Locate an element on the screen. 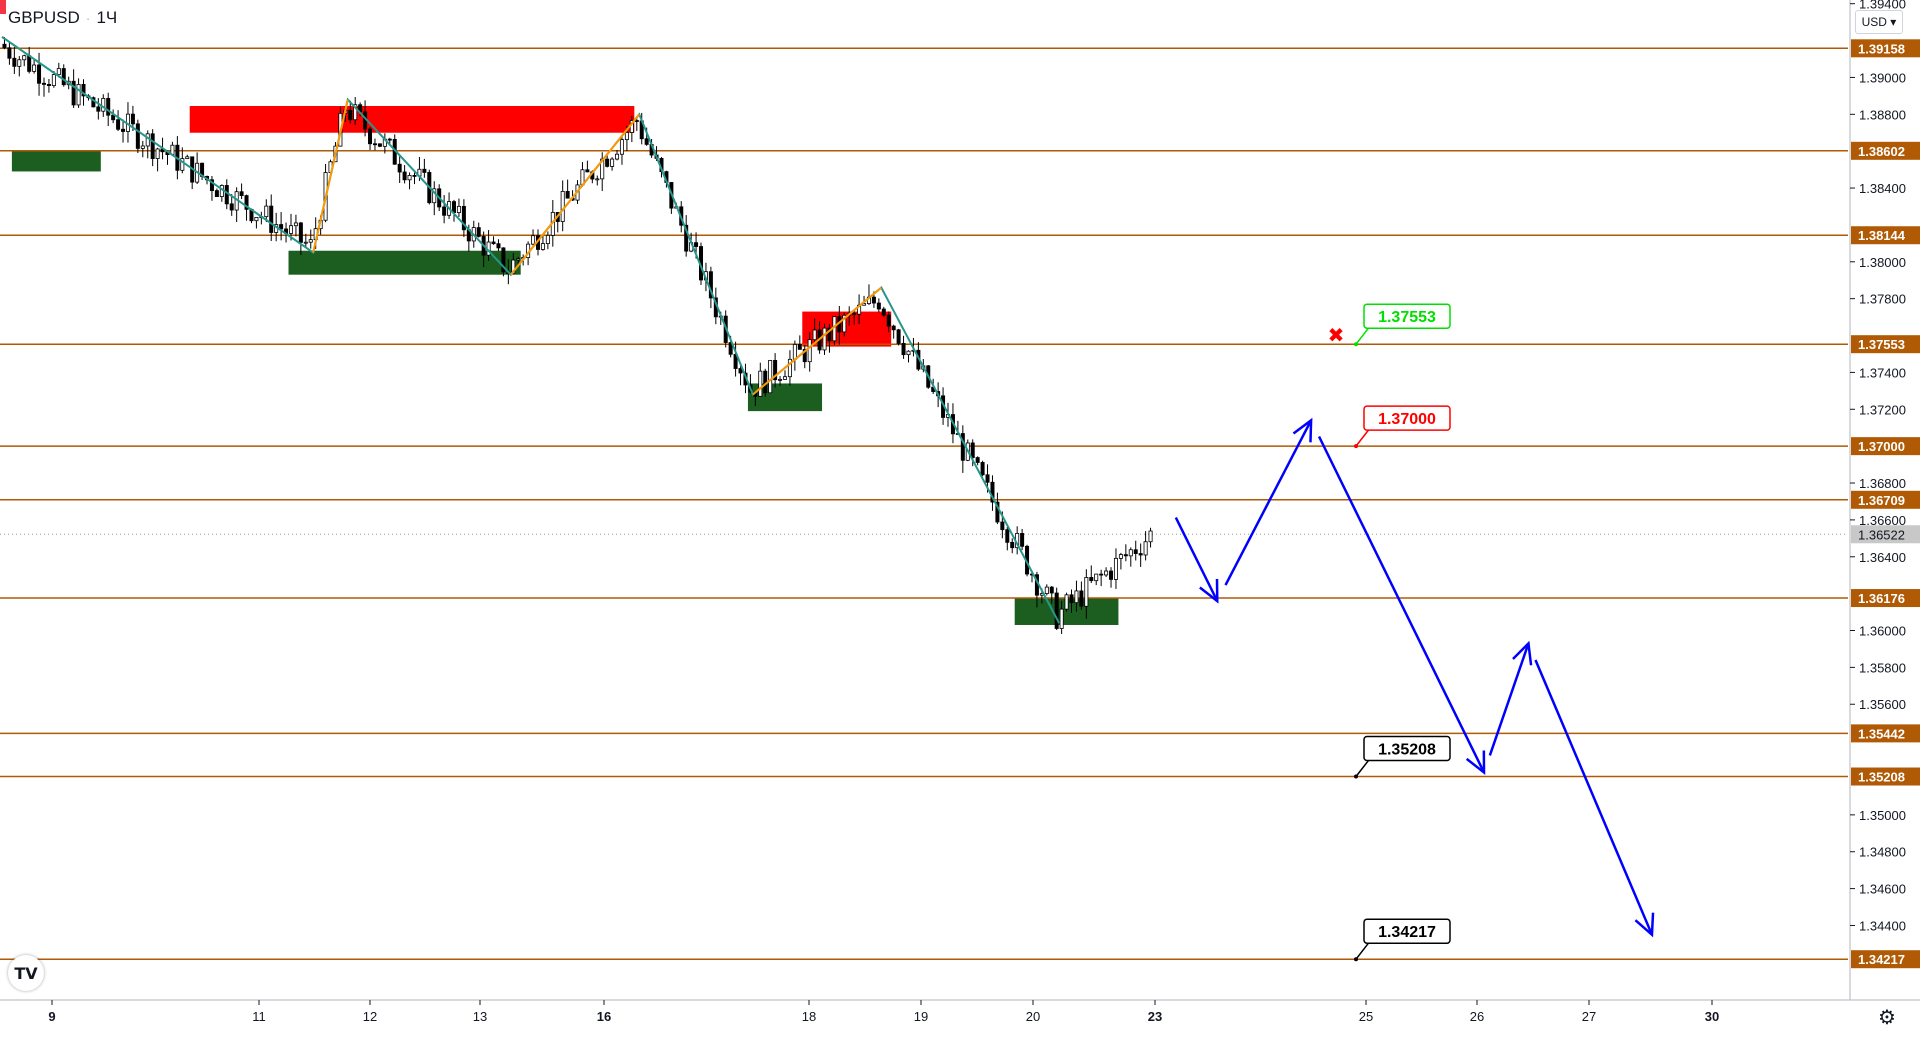 This screenshot has width=1920, height=1038. target-box is located at coordinates (1407, 931).